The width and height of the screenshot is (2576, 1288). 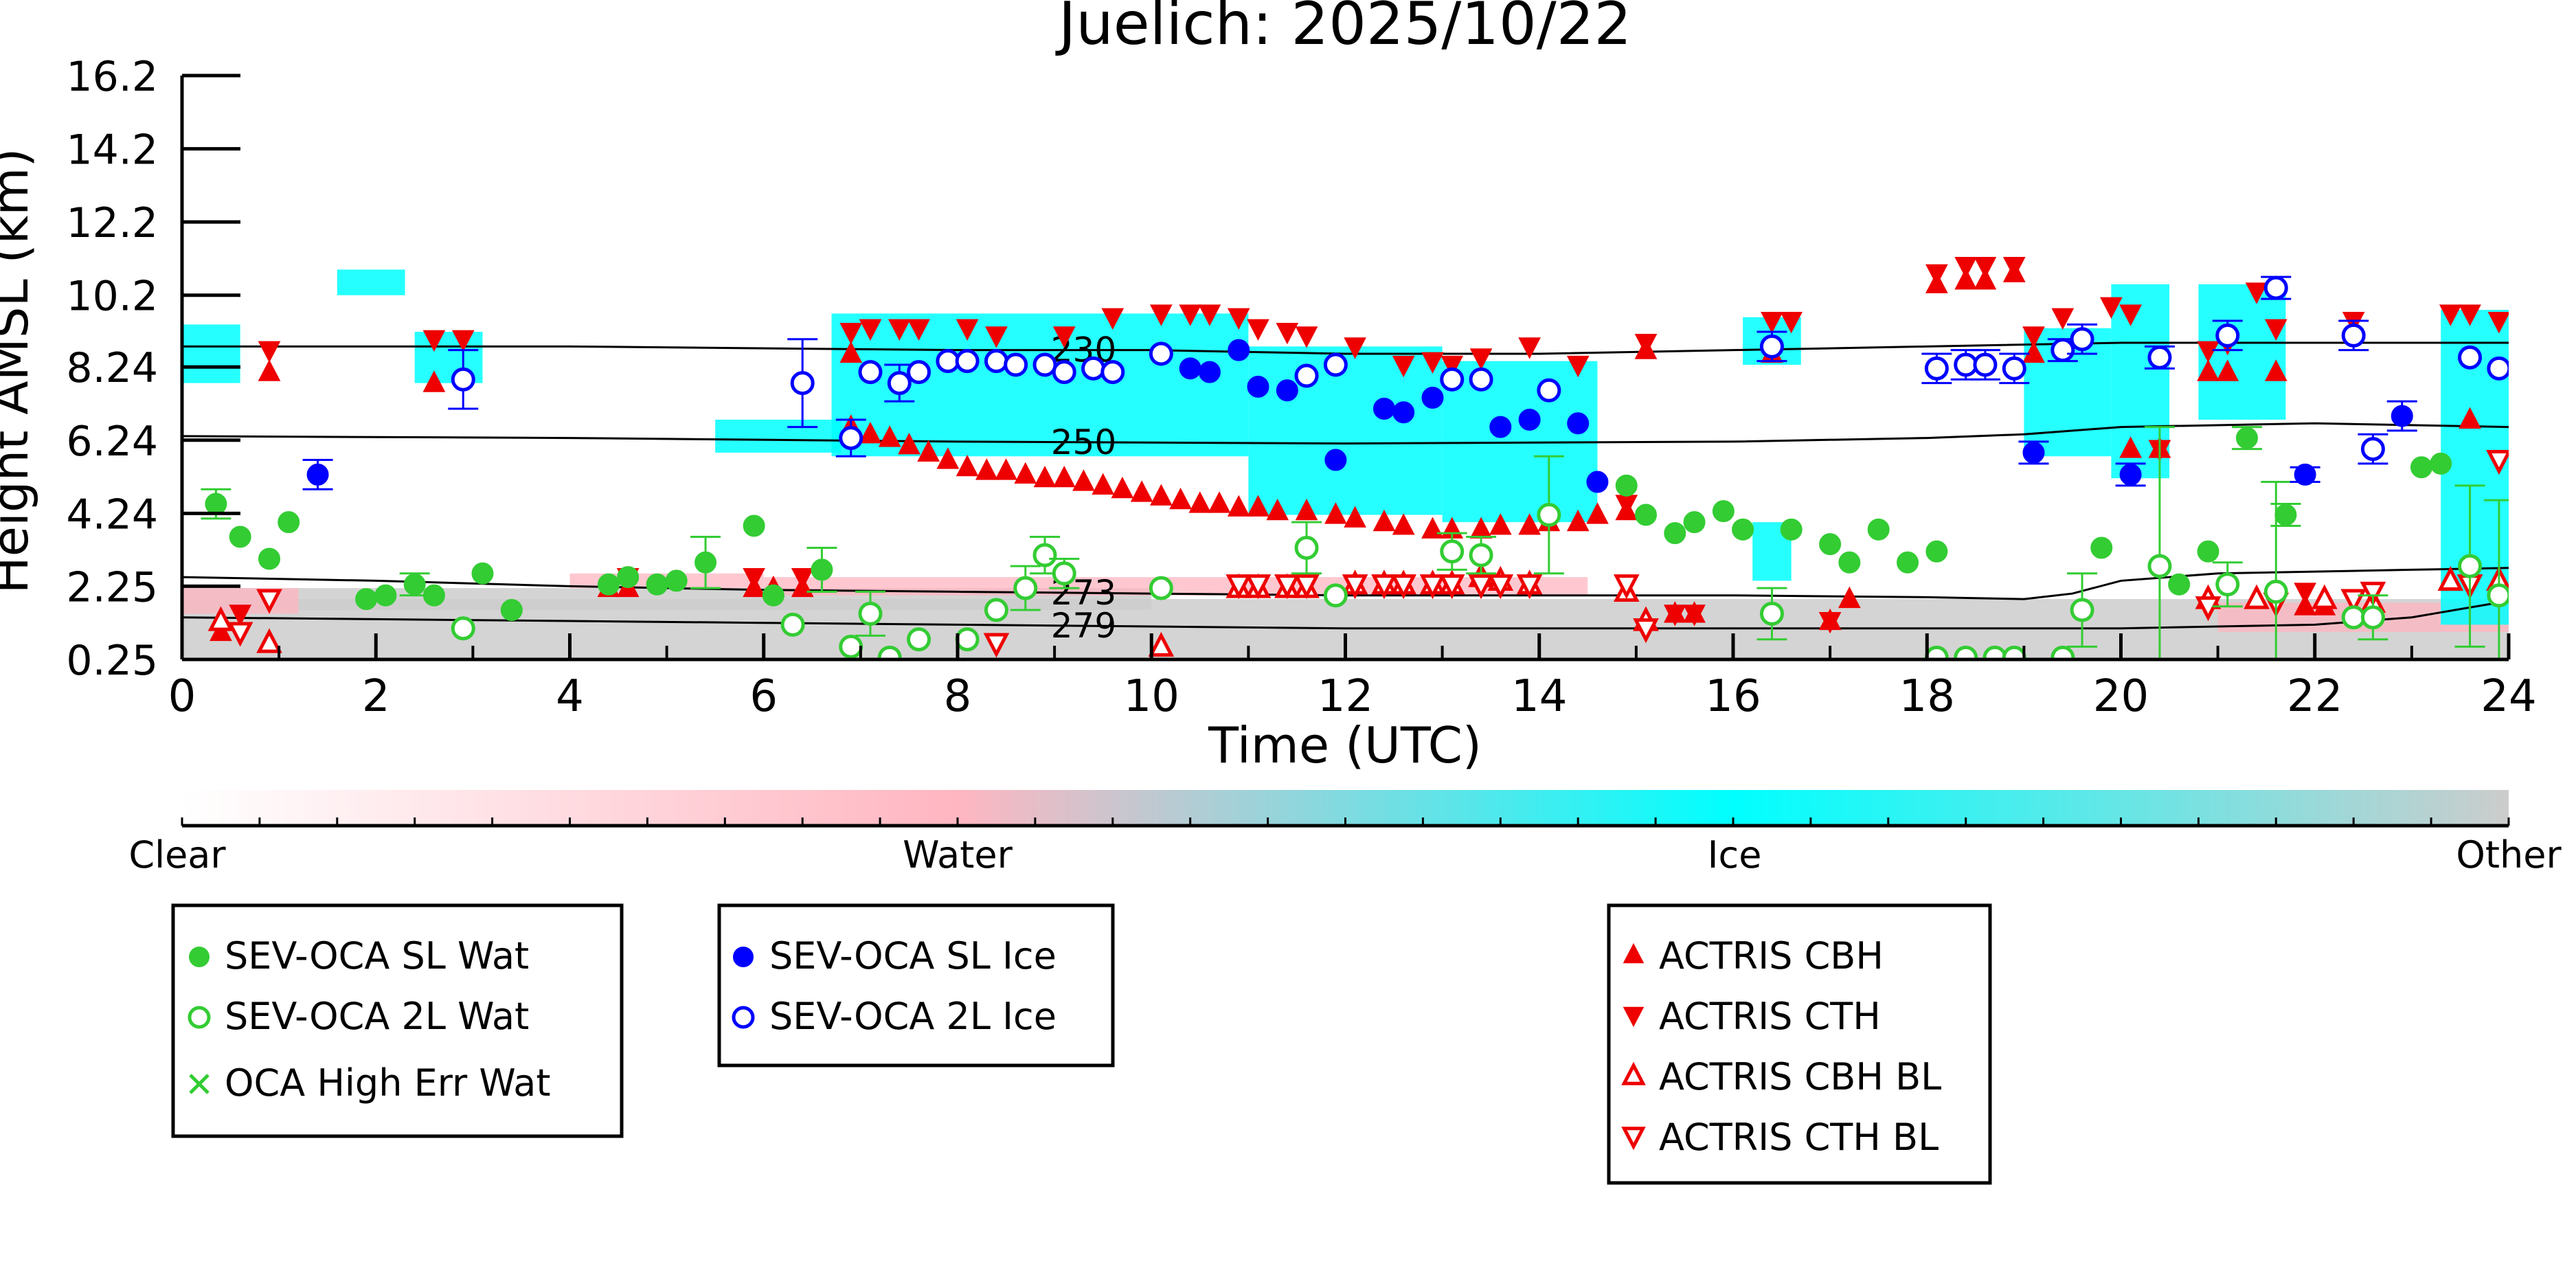 What do you see at coordinates (1343, 29) in the screenshot?
I see `chart-title: Juelich: 2025/10/22` at bounding box center [1343, 29].